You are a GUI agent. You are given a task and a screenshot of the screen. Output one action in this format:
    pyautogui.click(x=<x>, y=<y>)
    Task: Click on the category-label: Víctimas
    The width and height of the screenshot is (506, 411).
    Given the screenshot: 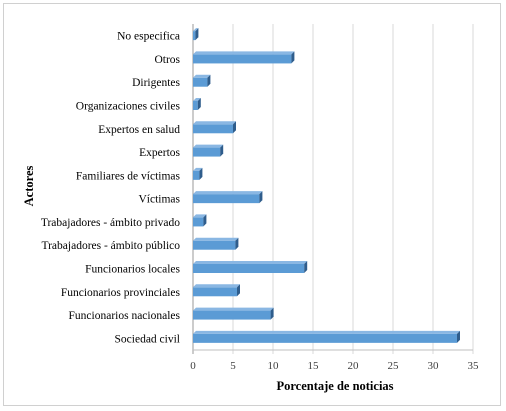 What is the action you would take?
    pyautogui.click(x=159, y=200)
    